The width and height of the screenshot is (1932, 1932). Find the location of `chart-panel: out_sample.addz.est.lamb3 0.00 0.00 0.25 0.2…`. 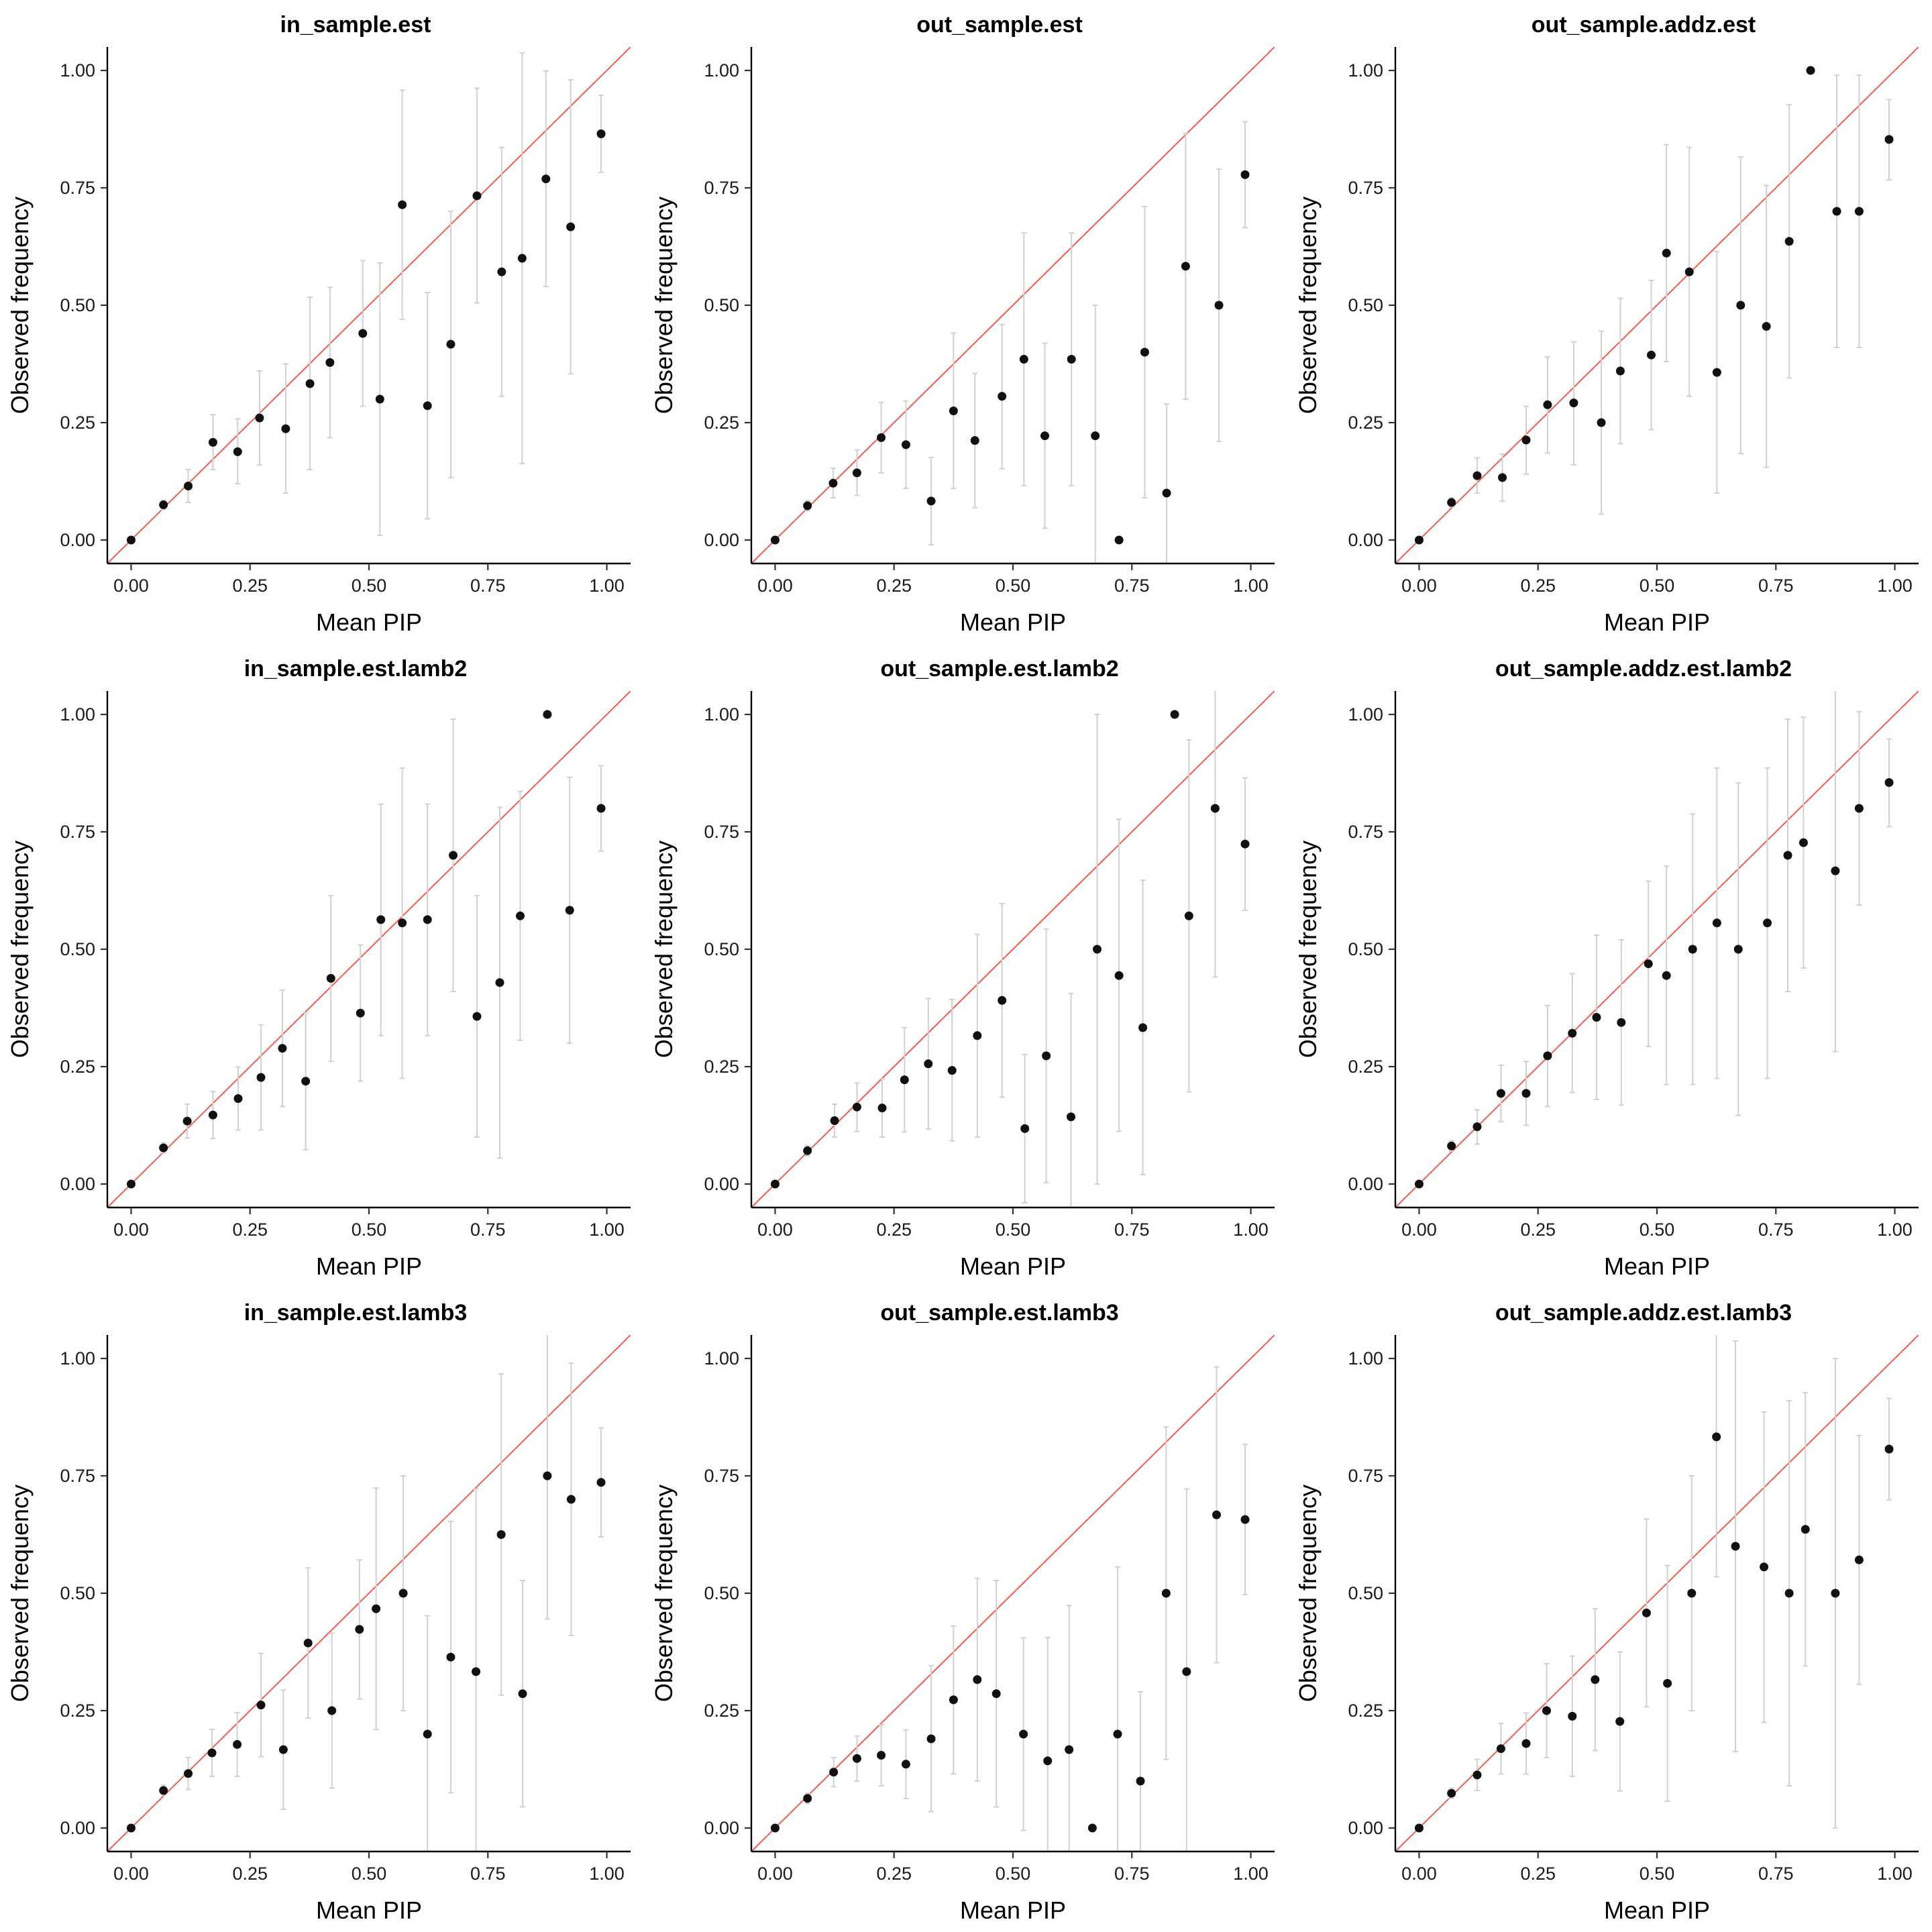

chart-panel: out_sample.addz.est.lamb3 0.00 0.00 0.25 0.2… is located at coordinates (1606, 1612).